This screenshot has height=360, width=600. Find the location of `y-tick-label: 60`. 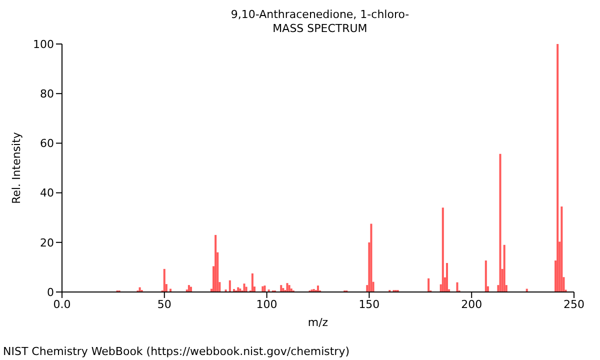

y-tick-label: 60 is located at coordinates (47, 143).